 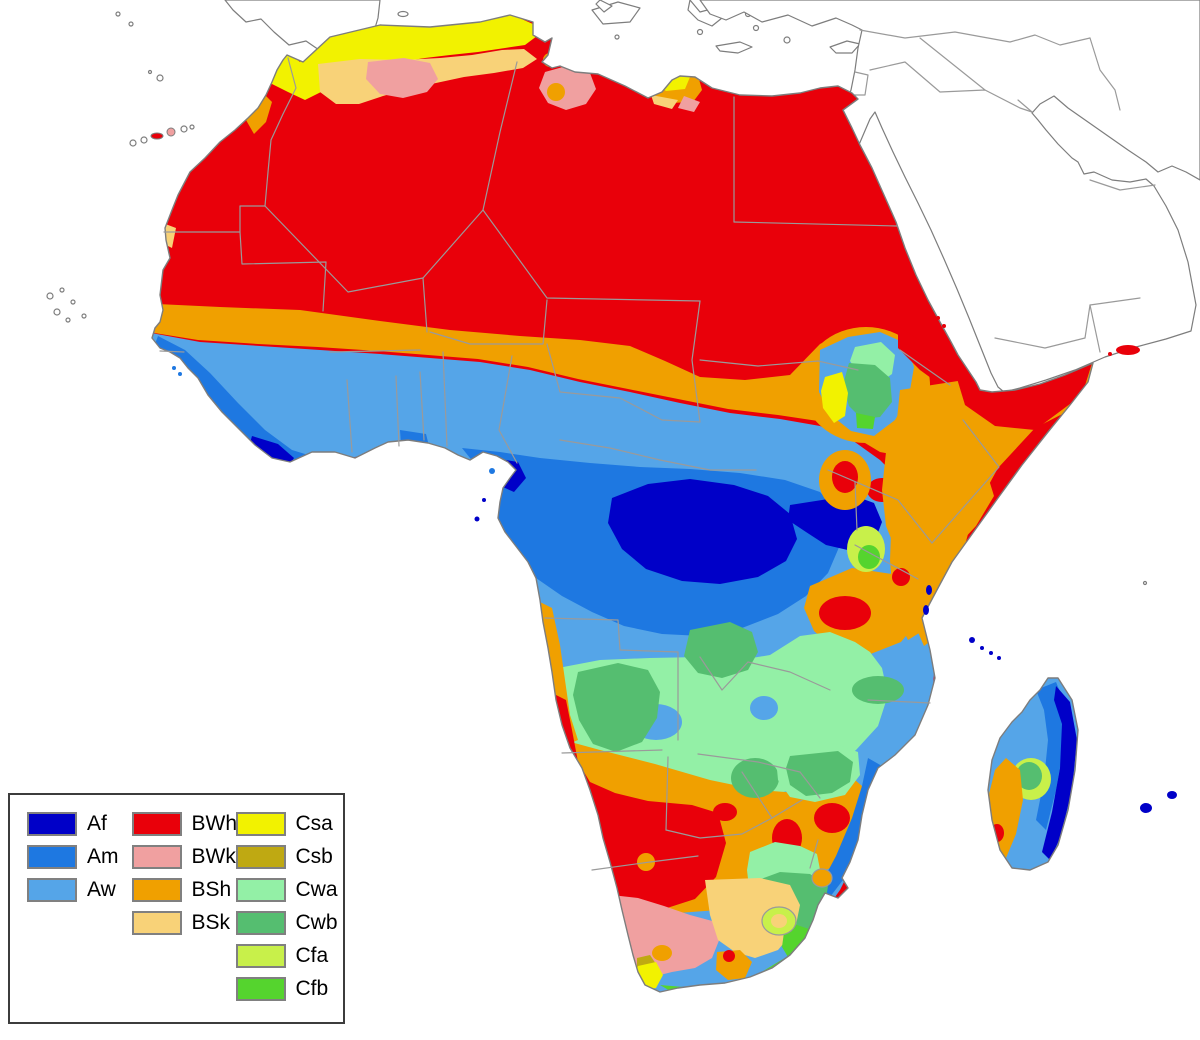 What do you see at coordinates (184, 824) in the screenshot?
I see `legend-item-BWh: BWh` at bounding box center [184, 824].